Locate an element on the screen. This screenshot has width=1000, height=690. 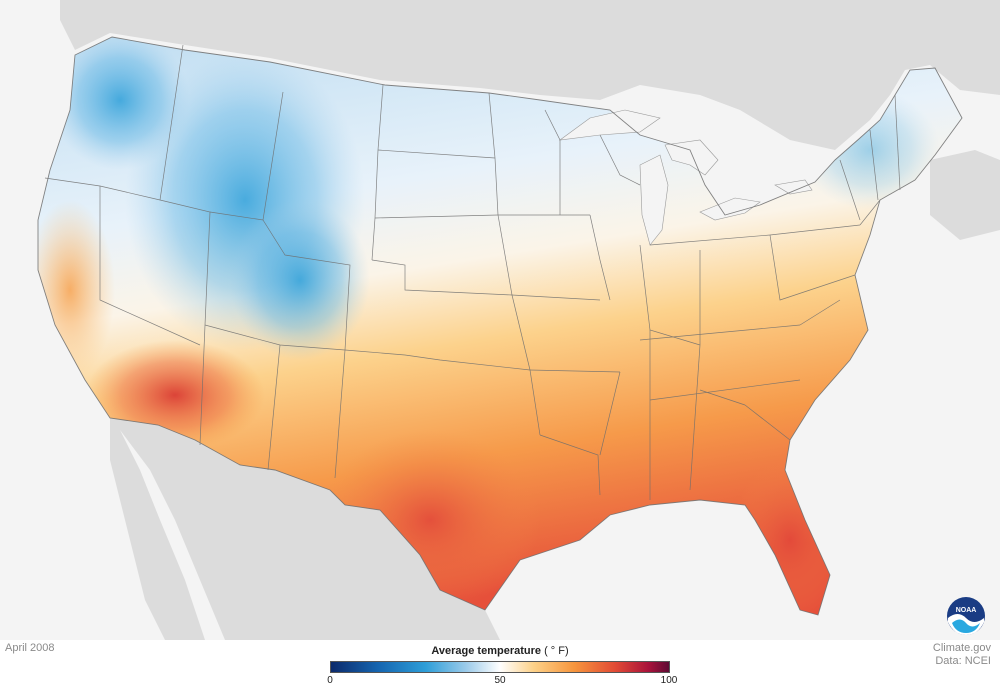
credit-source: Climate.gov is located at coordinates (961, 648).